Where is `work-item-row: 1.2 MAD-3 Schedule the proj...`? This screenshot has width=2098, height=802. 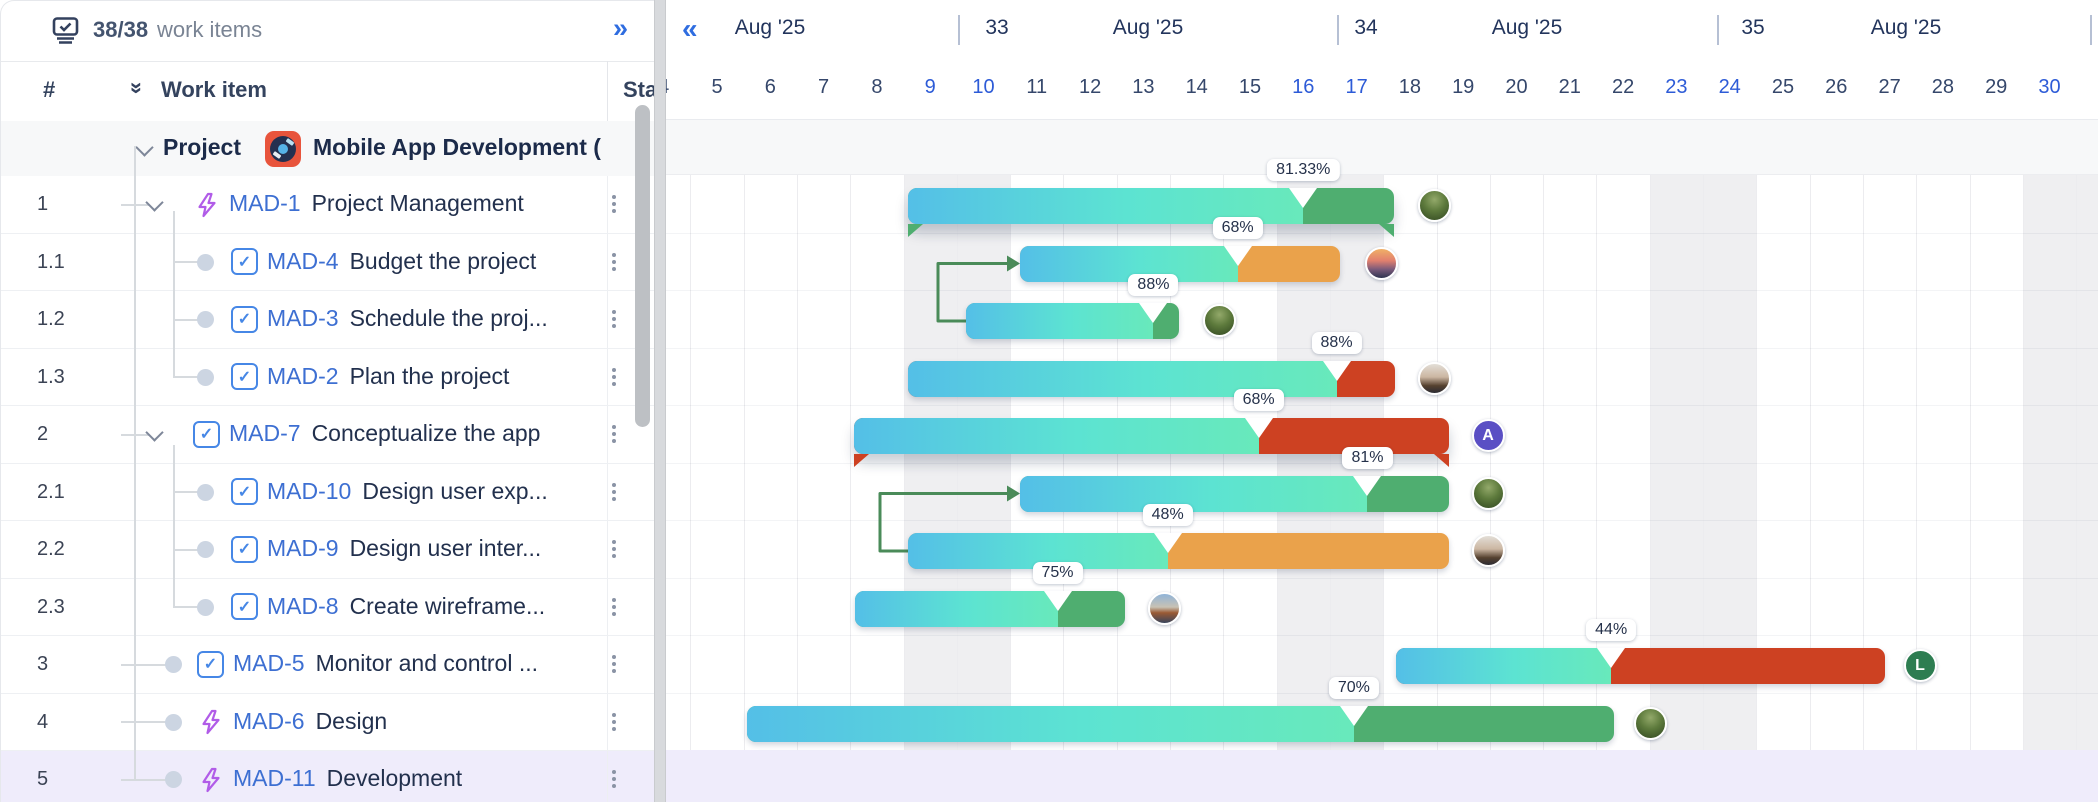
work-item-row: 1.2 MAD-3 Schedule the proj... is located at coordinates (328, 320).